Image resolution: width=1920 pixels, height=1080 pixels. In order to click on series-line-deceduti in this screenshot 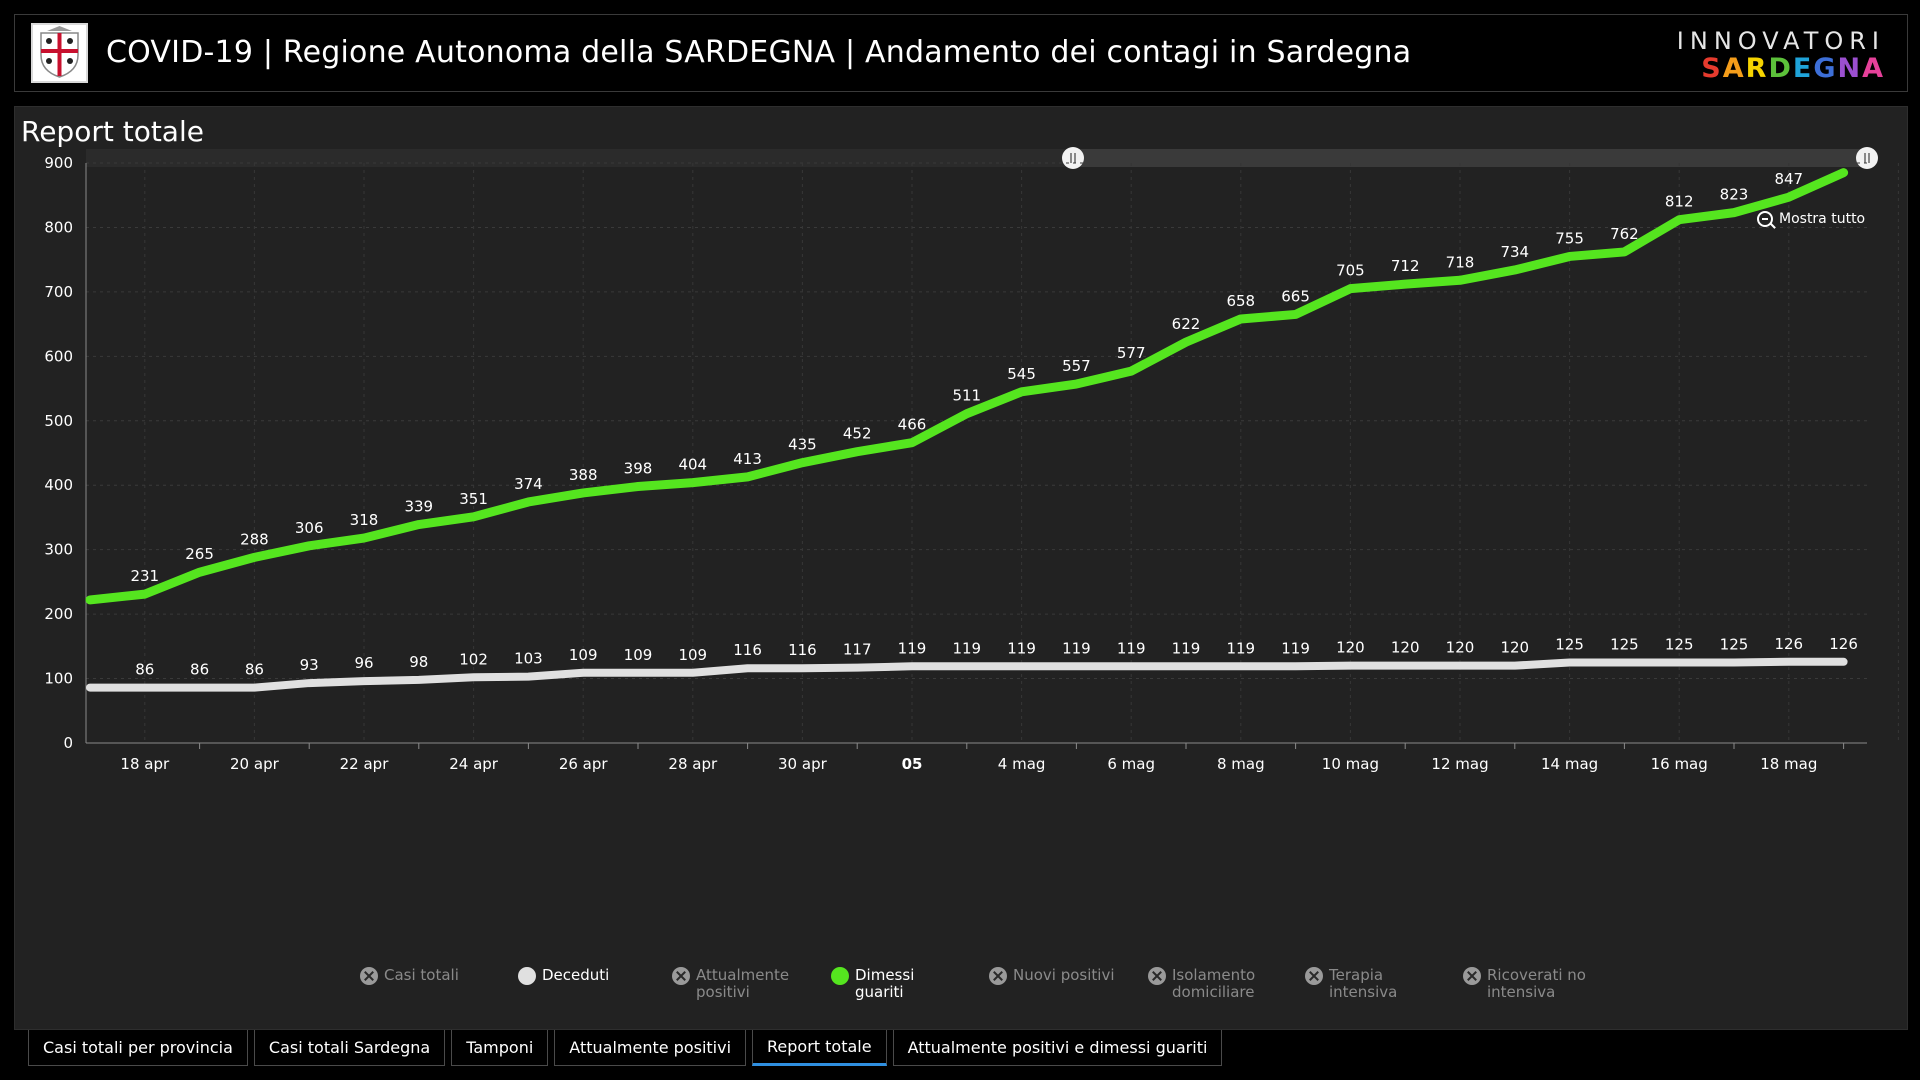, I will do `click(967, 674)`.